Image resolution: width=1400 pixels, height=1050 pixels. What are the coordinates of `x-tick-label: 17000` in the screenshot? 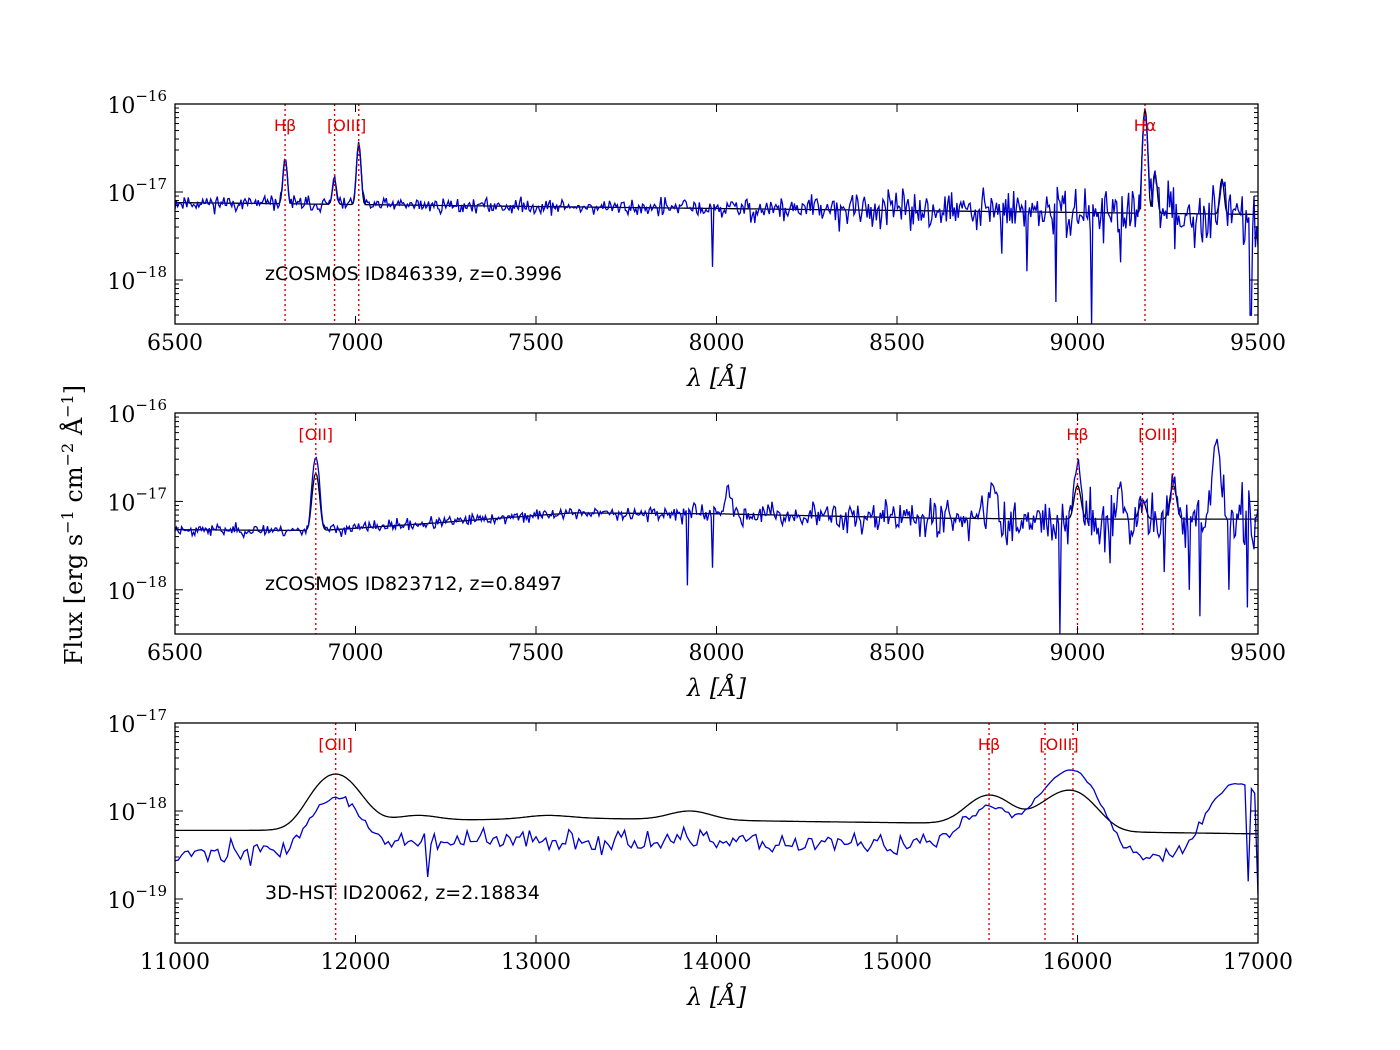 It's located at (1258, 962).